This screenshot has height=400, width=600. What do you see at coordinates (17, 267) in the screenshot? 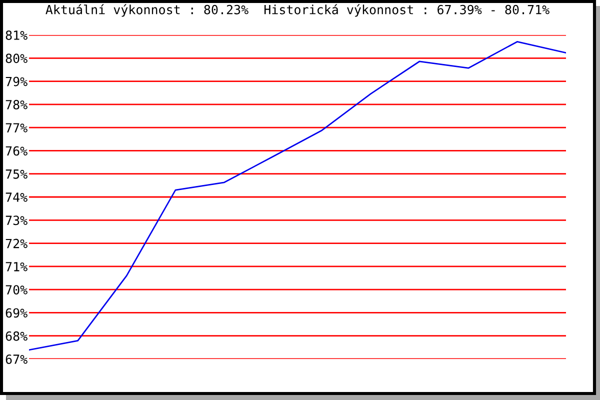
I see `y-tick-label: 71%` at bounding box center [17, 267].